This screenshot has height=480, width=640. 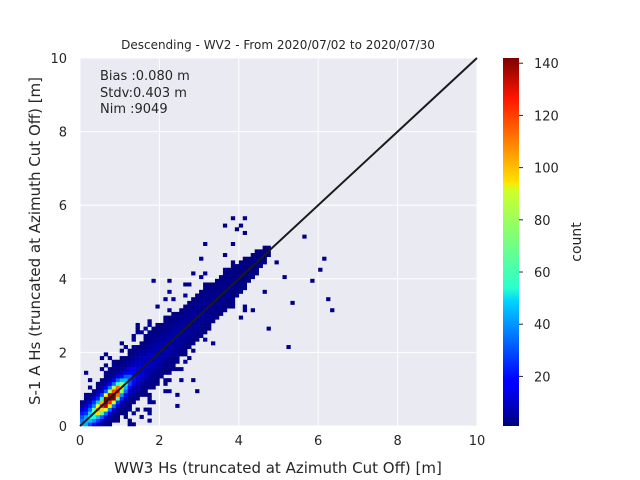 What do you see at coordinates (145, 93) in the screenshot?
I see `stats-annotation: Bias :0.080 m Stdv:0.403 m Nim :9049` at bounding box center [145, 93].